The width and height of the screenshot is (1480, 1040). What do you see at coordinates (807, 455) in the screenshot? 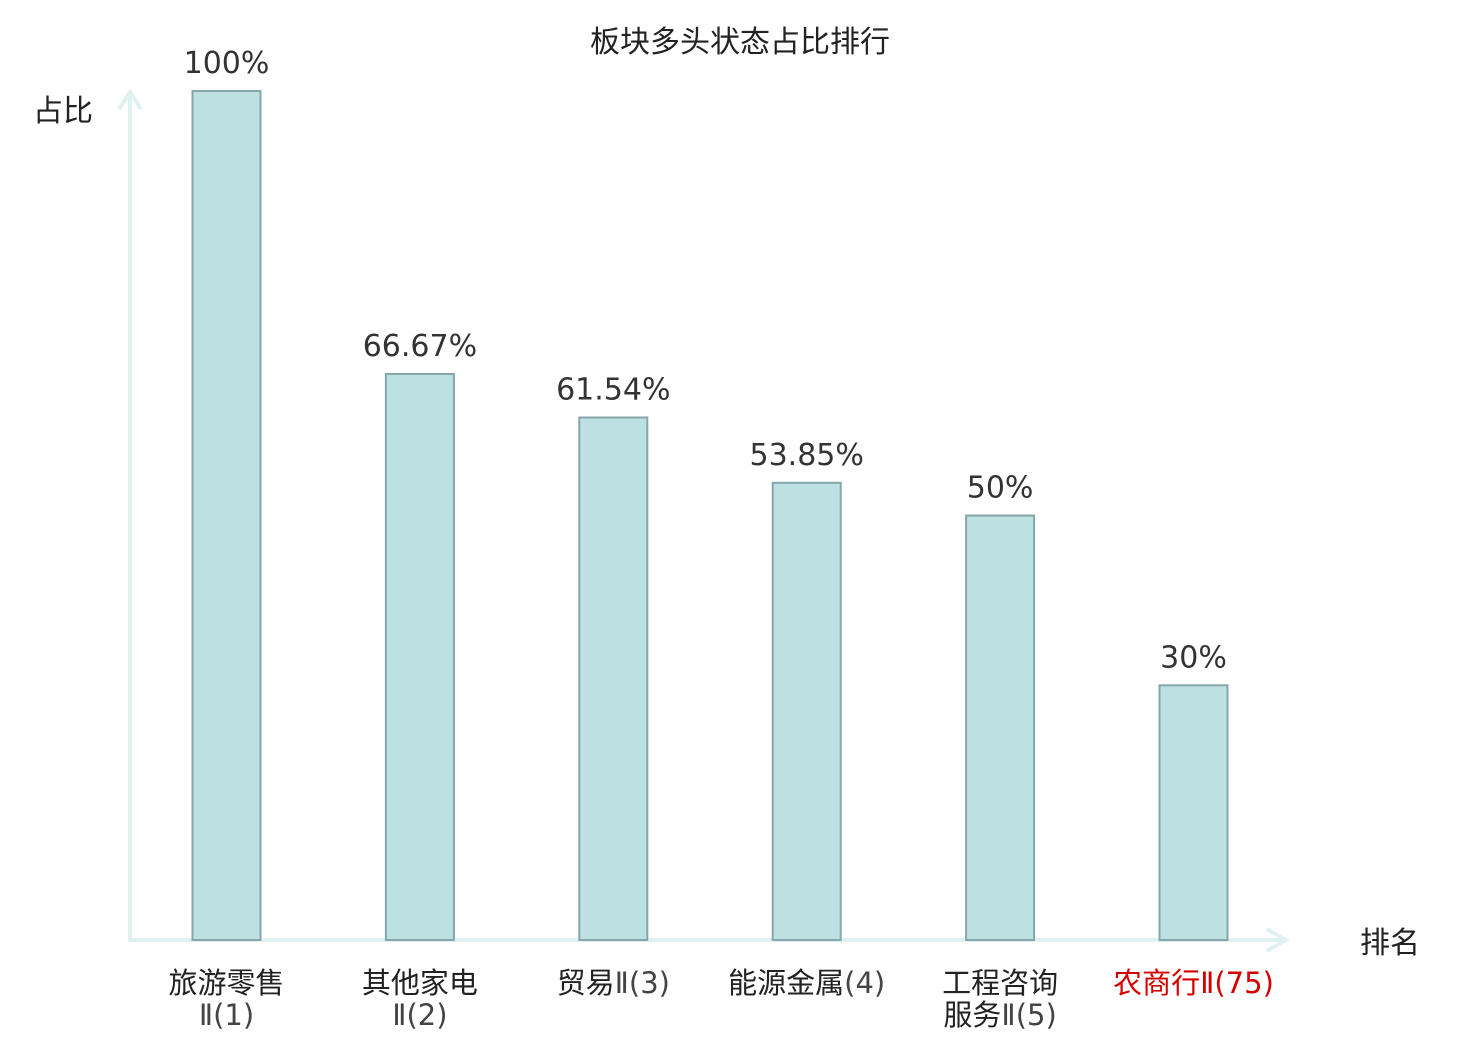
I see `value-label: 53.85%` at bounding box center [807, 455].